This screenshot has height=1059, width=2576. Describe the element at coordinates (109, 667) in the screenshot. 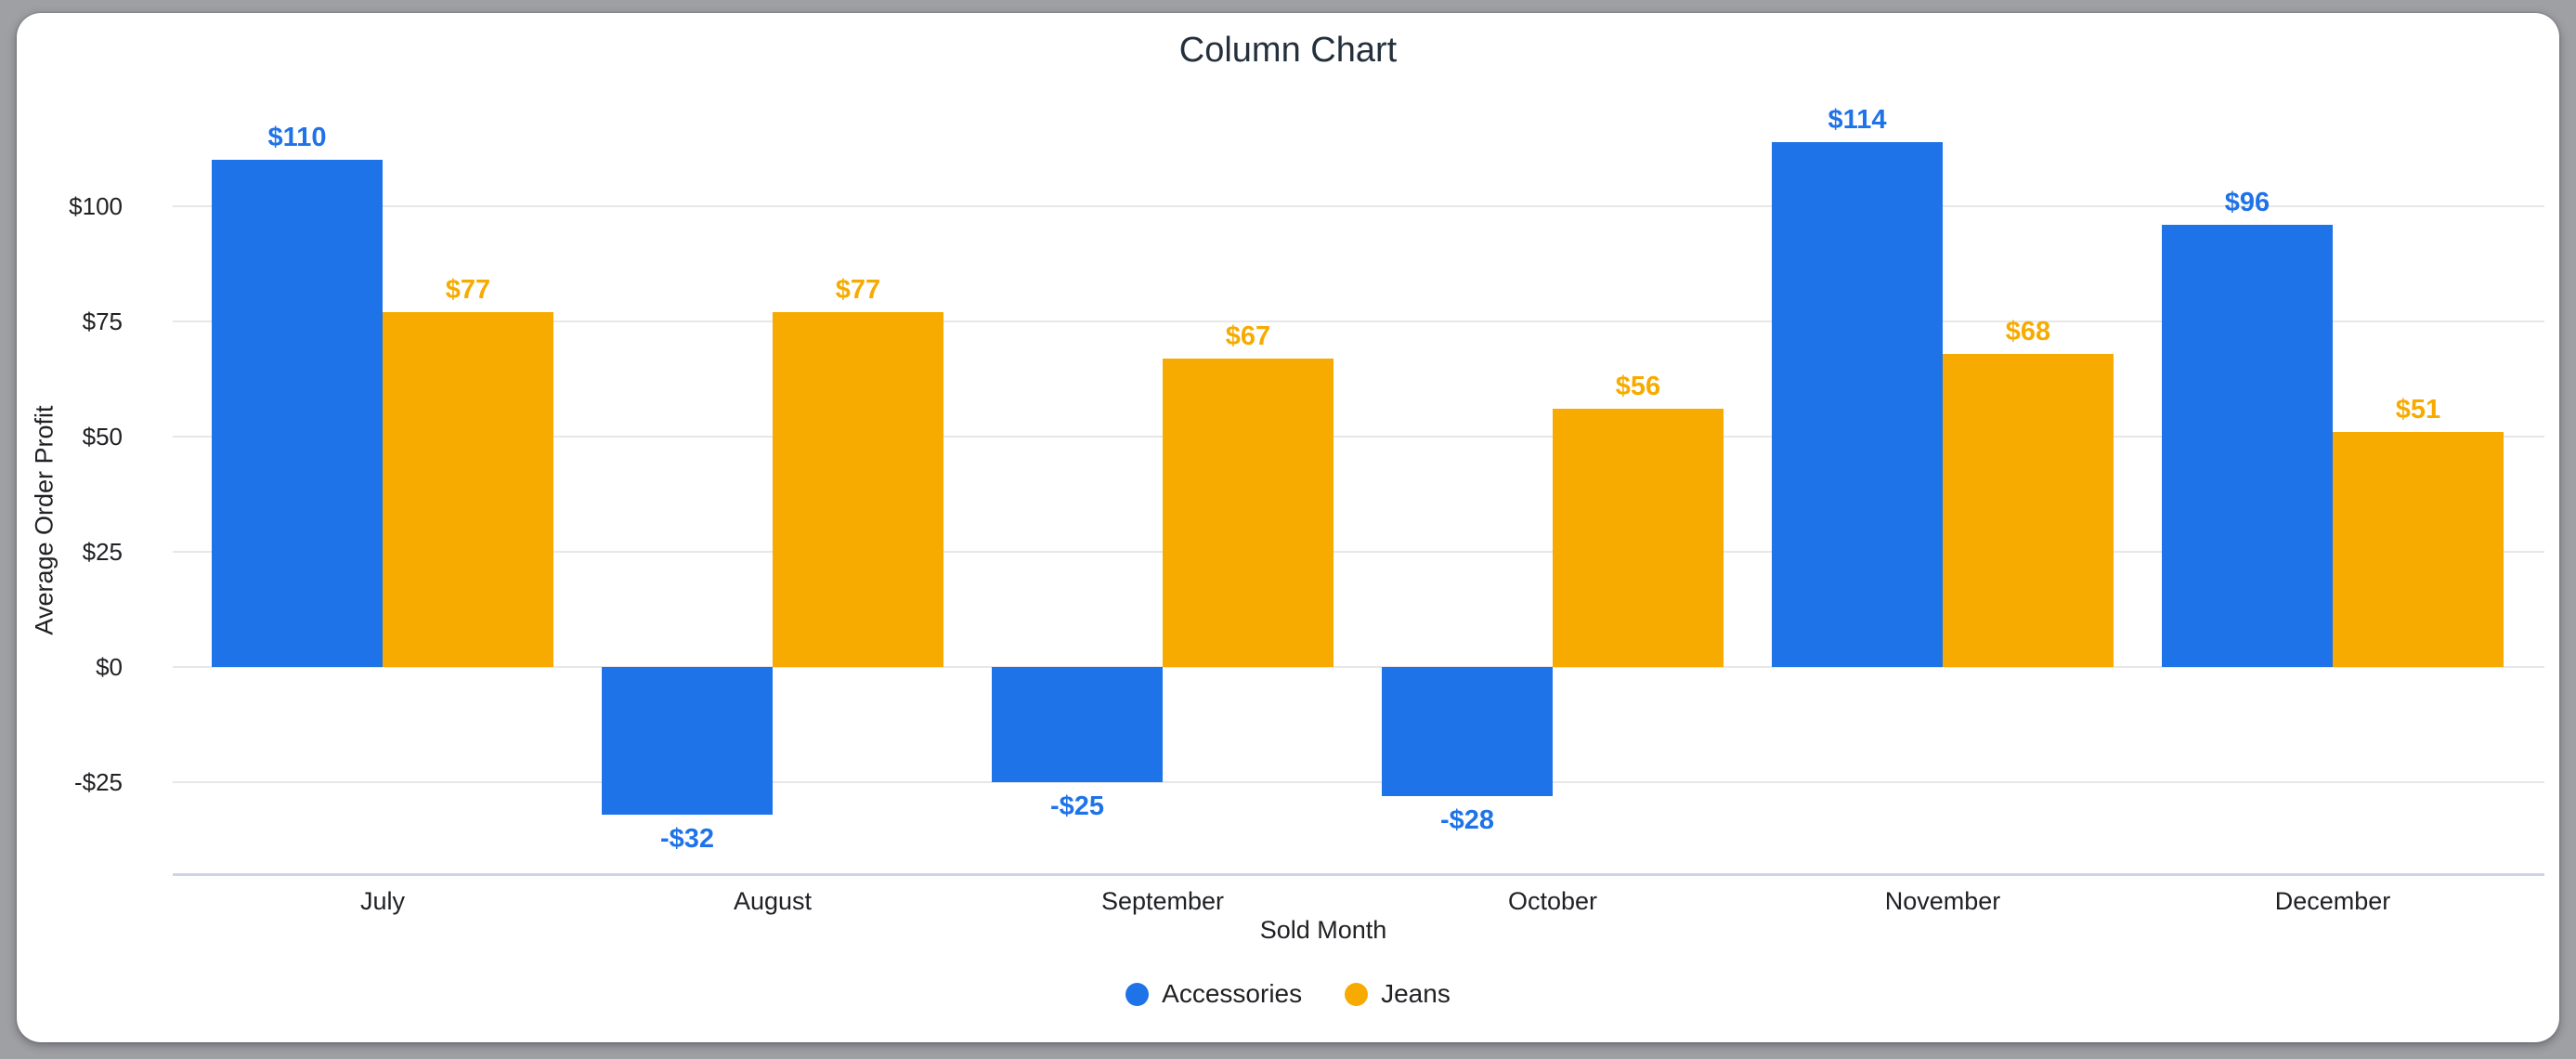

I see `y-tick-label: $0` at that location.